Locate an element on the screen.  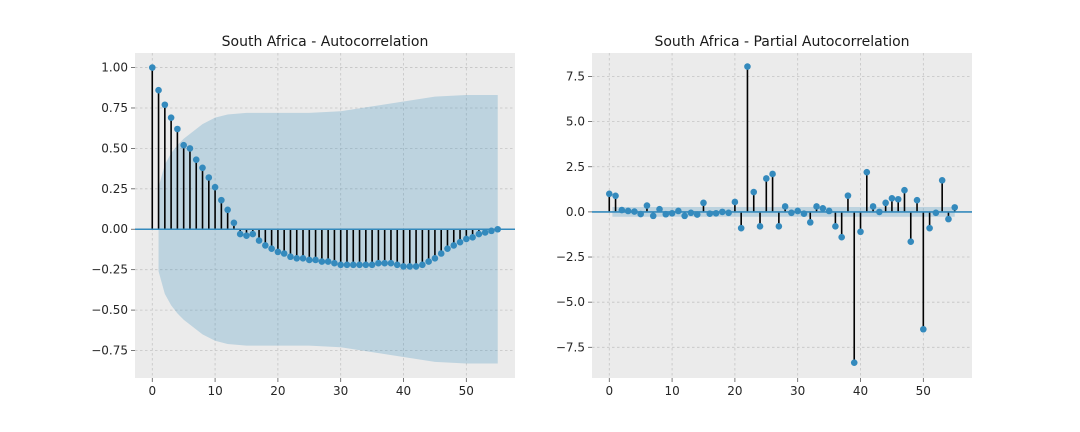
acf-y-tick-label: 1.00 is located at coordinates (114, 68).